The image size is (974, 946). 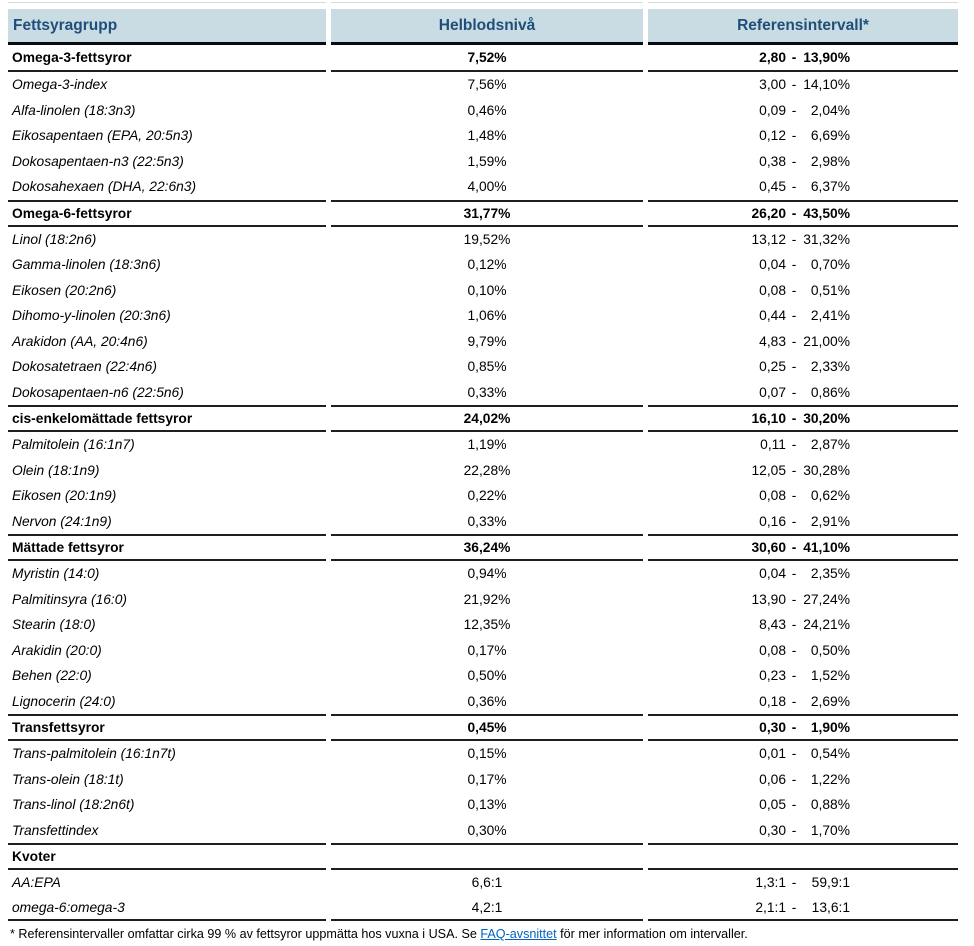 What do you see at coordinates (98, 392) in the screenshot?
I see `fatty-acid-label: Dokosapentaen-n6 (22:5n6)` at bounding box center [98, 392].